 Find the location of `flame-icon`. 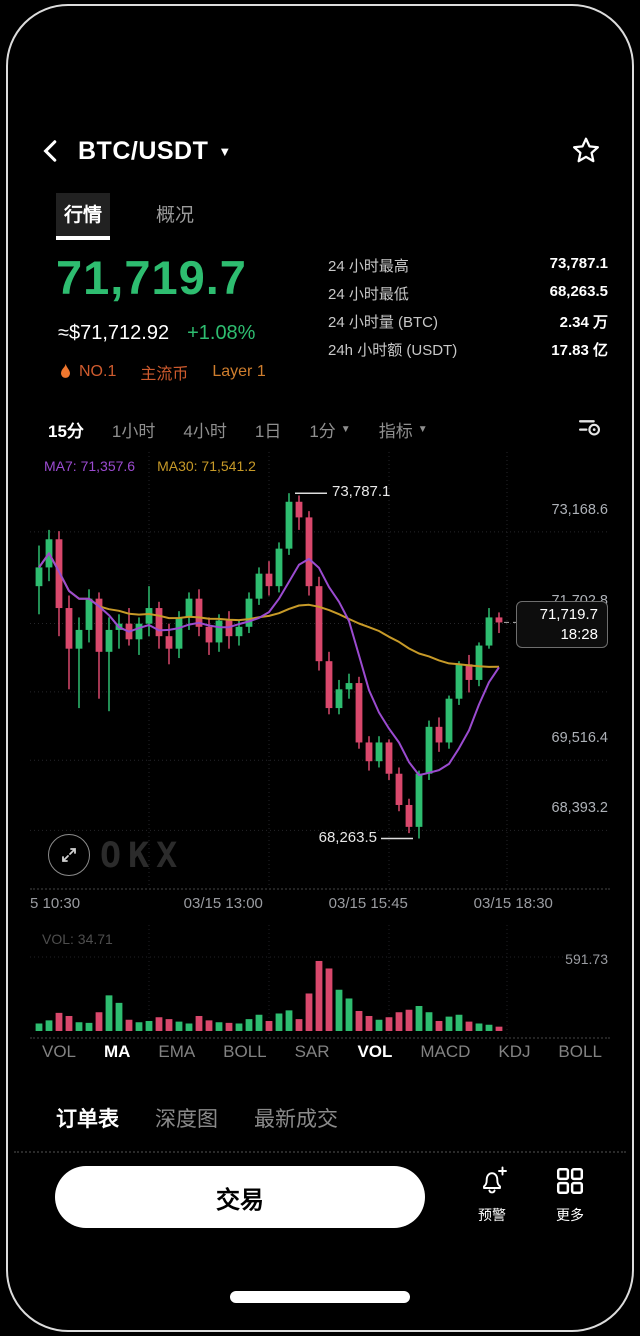

flame-icon is located at coordinates (65, 370).